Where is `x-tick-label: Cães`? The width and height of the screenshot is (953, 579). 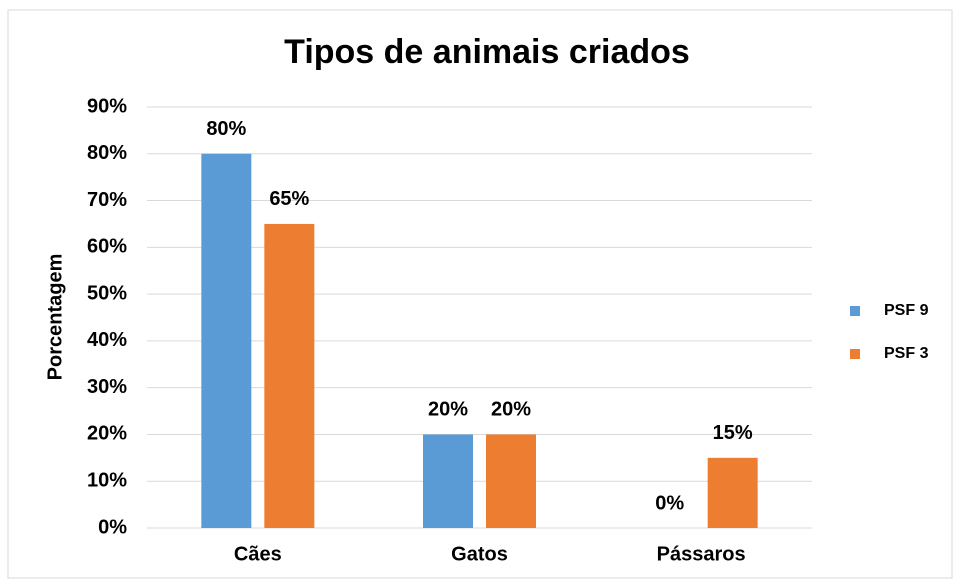
x-tick-label: Cães is located at coordinates (258, 554).